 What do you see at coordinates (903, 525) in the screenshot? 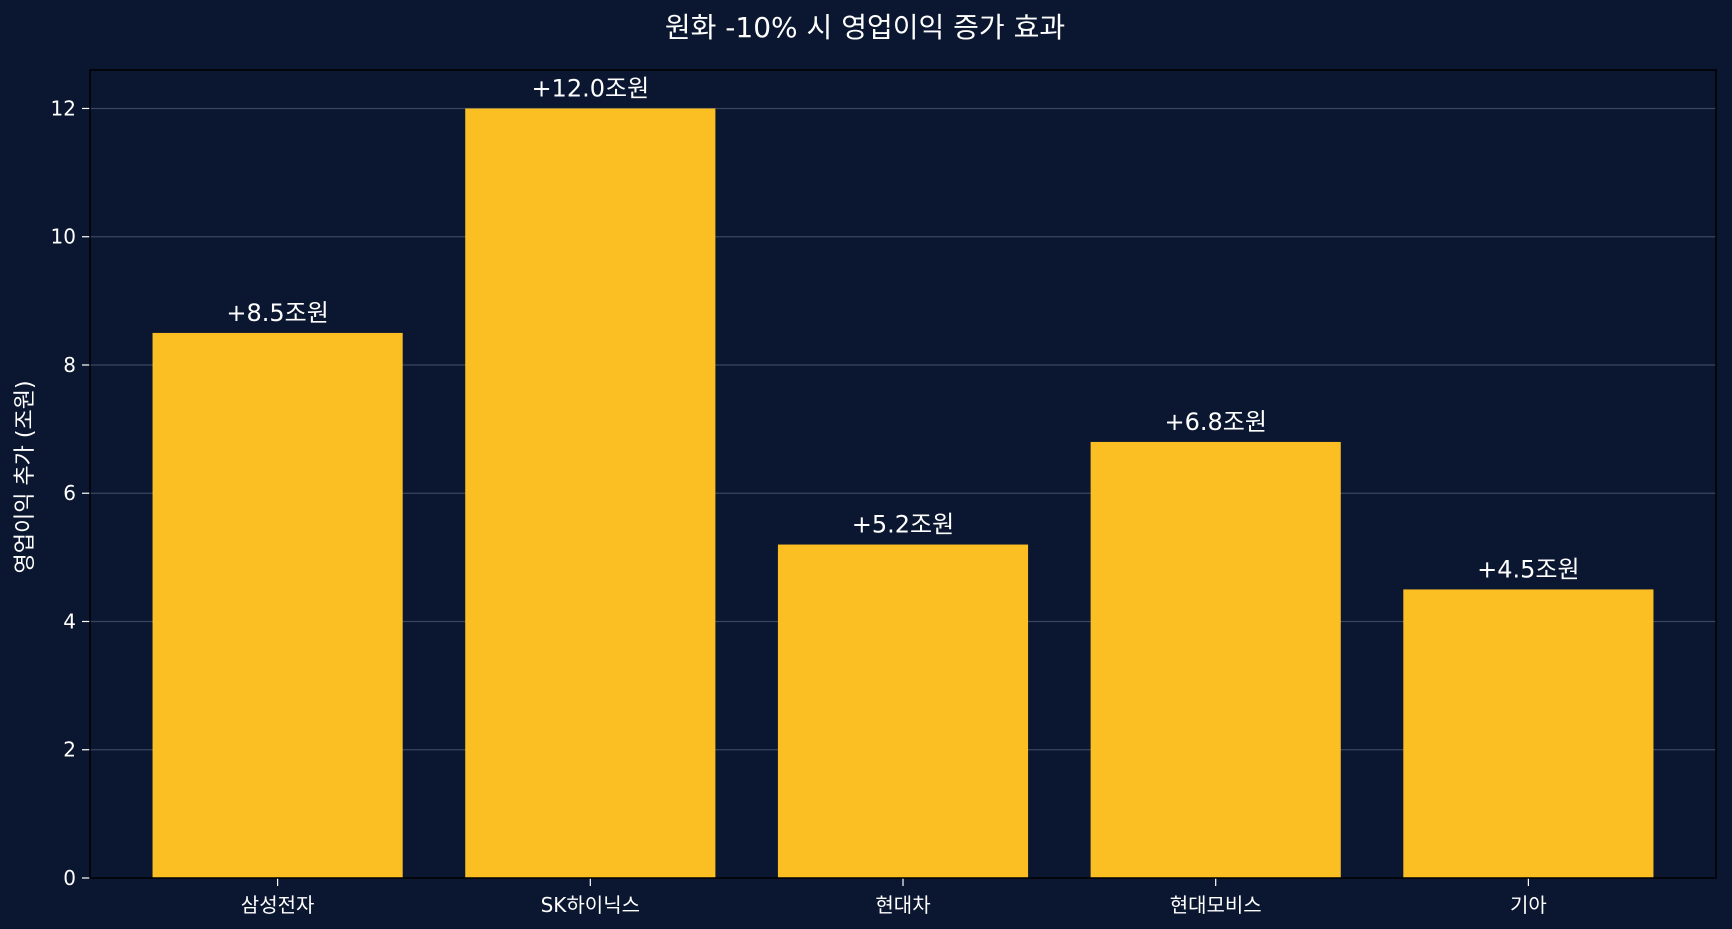
I see `data-label: +5.2조원` at bounding box center [903, 525].